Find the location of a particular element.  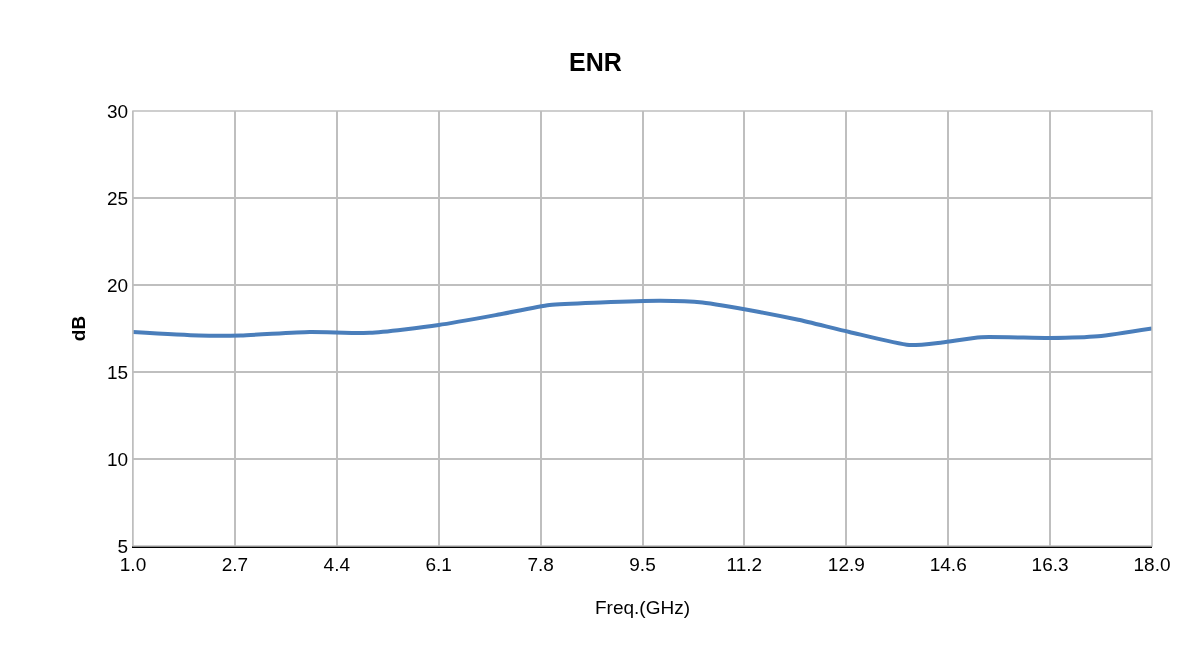

line-series is located at coordinates (642, 323).